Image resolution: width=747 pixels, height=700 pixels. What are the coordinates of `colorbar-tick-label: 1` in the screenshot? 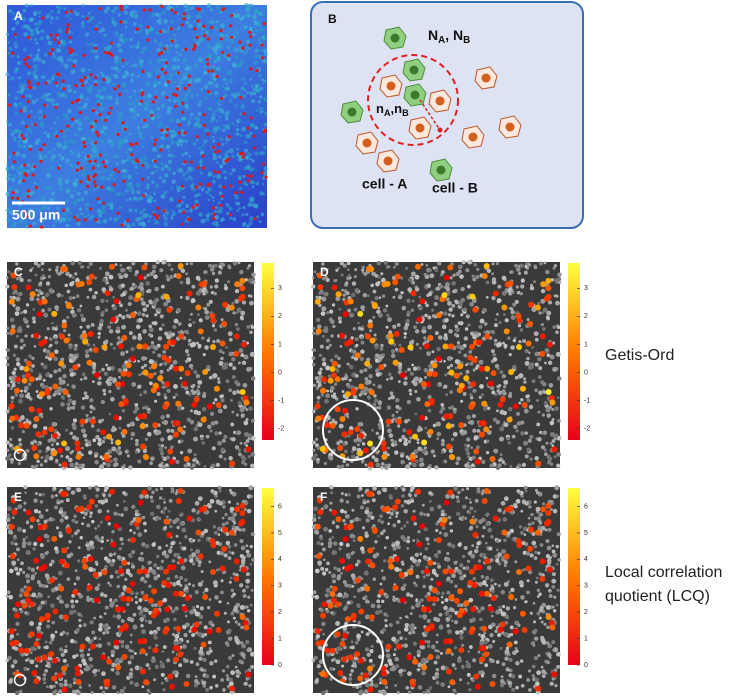 It's located at (586, 344).